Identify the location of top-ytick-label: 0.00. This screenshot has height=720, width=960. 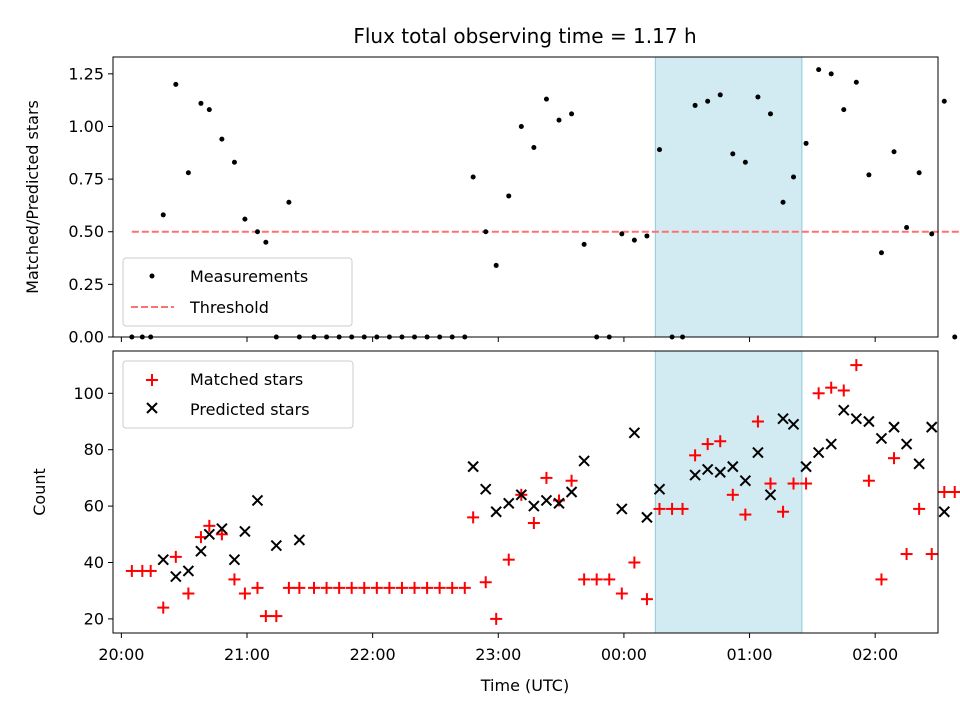
(86, 337).